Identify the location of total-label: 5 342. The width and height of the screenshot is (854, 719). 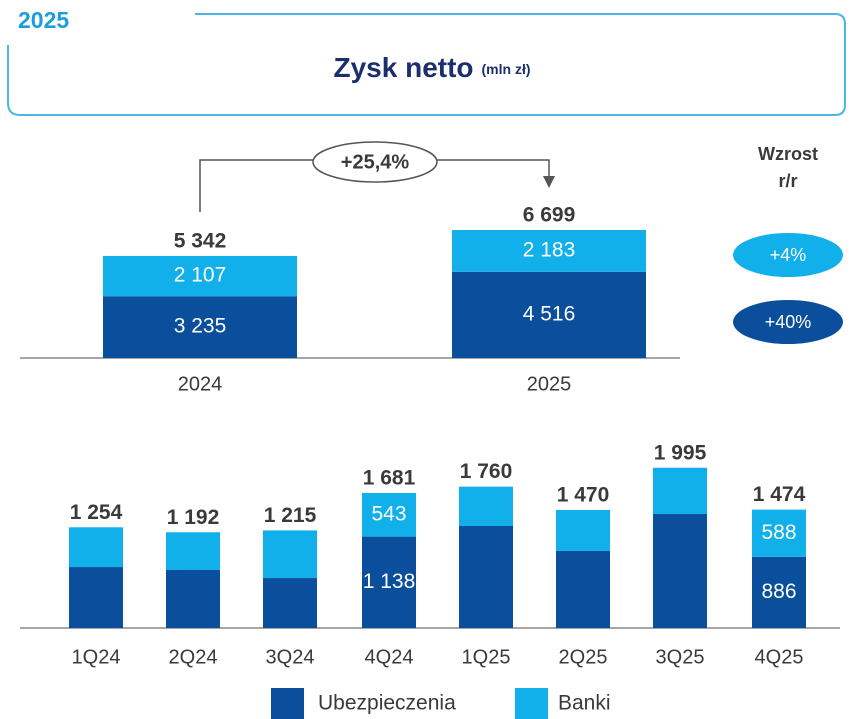
(200, 241).